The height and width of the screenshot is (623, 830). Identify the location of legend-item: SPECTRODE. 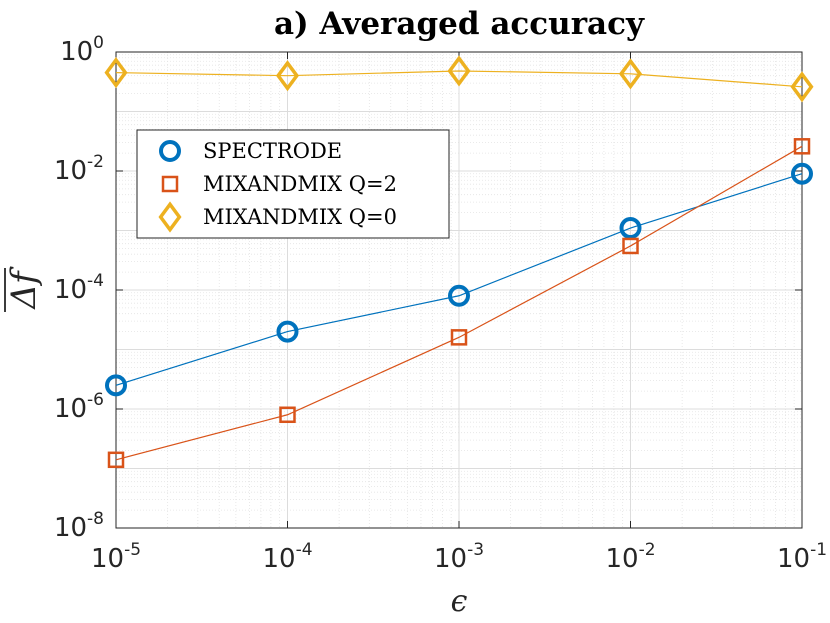
(250, 151).